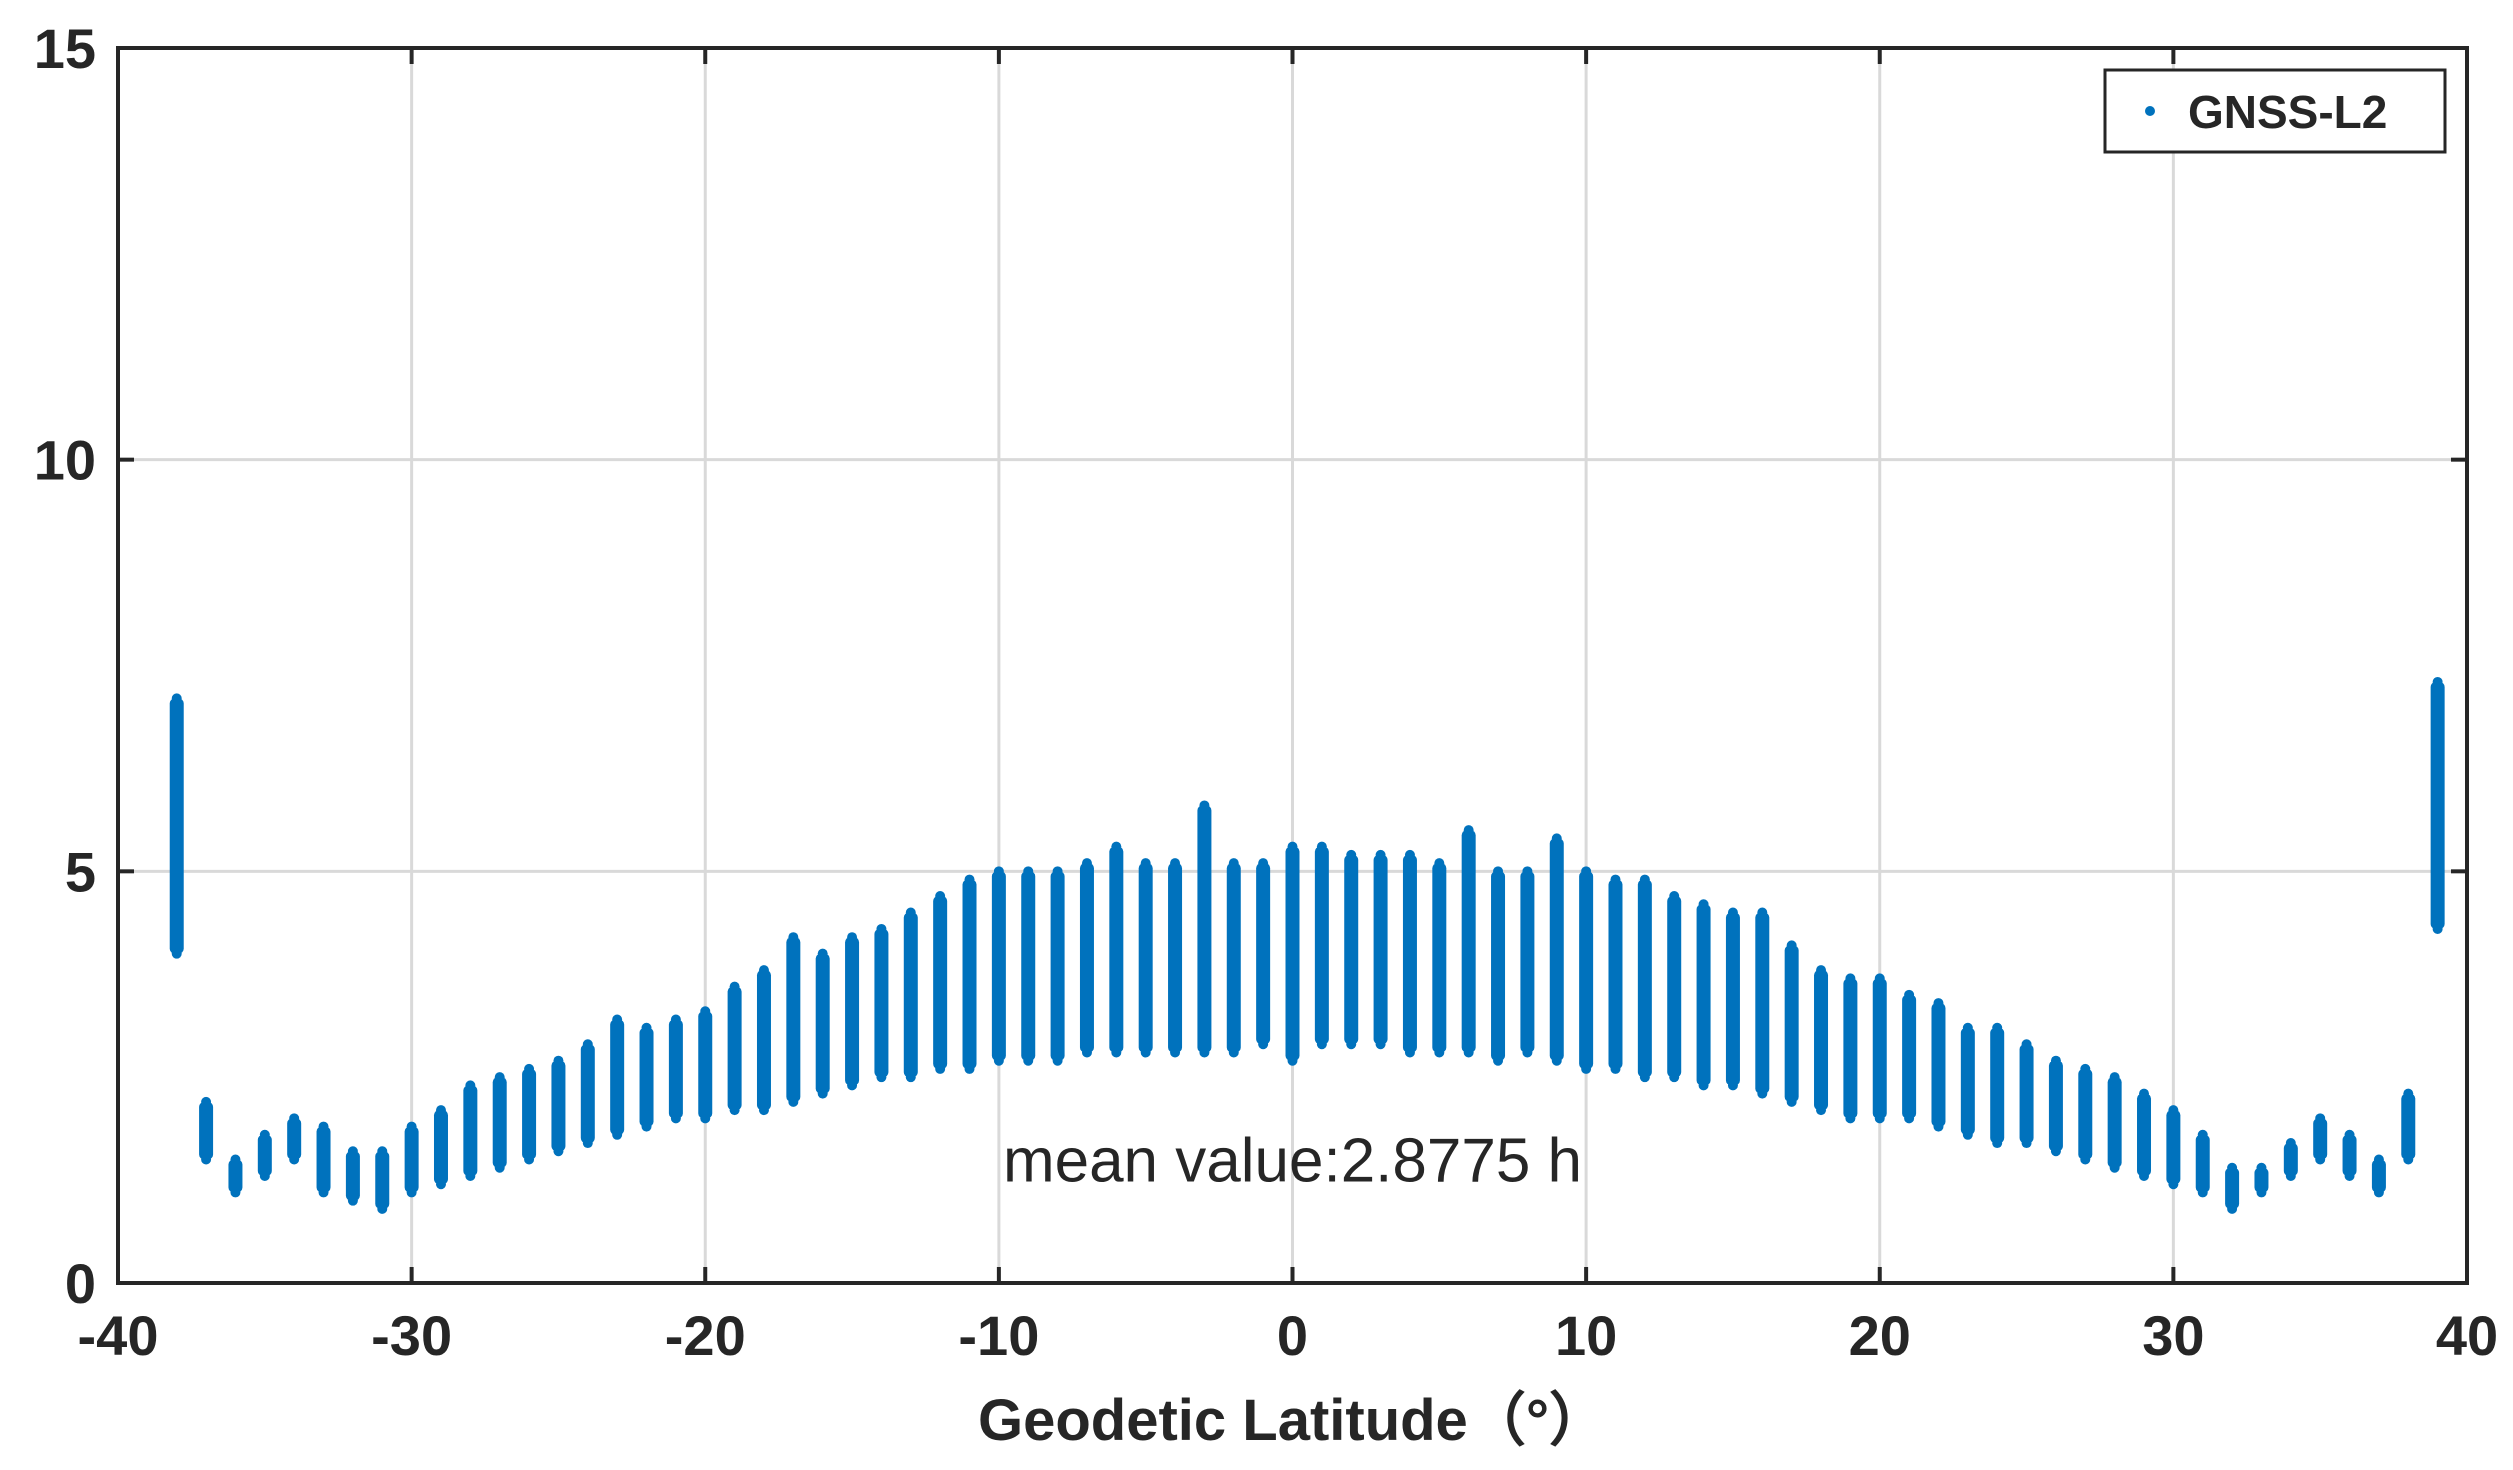  What do you see at coordinates (1586, 1335) in the screenshot?
I see `x-tick-label: 10` at bounding box center [1586, 1335].